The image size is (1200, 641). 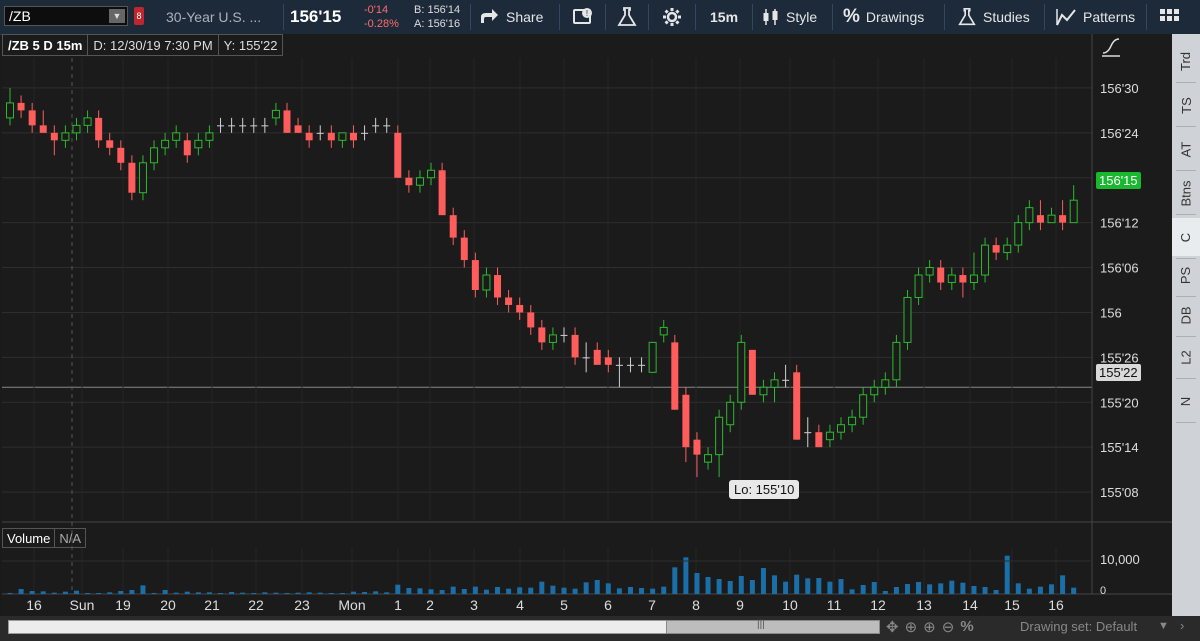 I want to click on time-tick-label: 5, so click(x=564, y=605).